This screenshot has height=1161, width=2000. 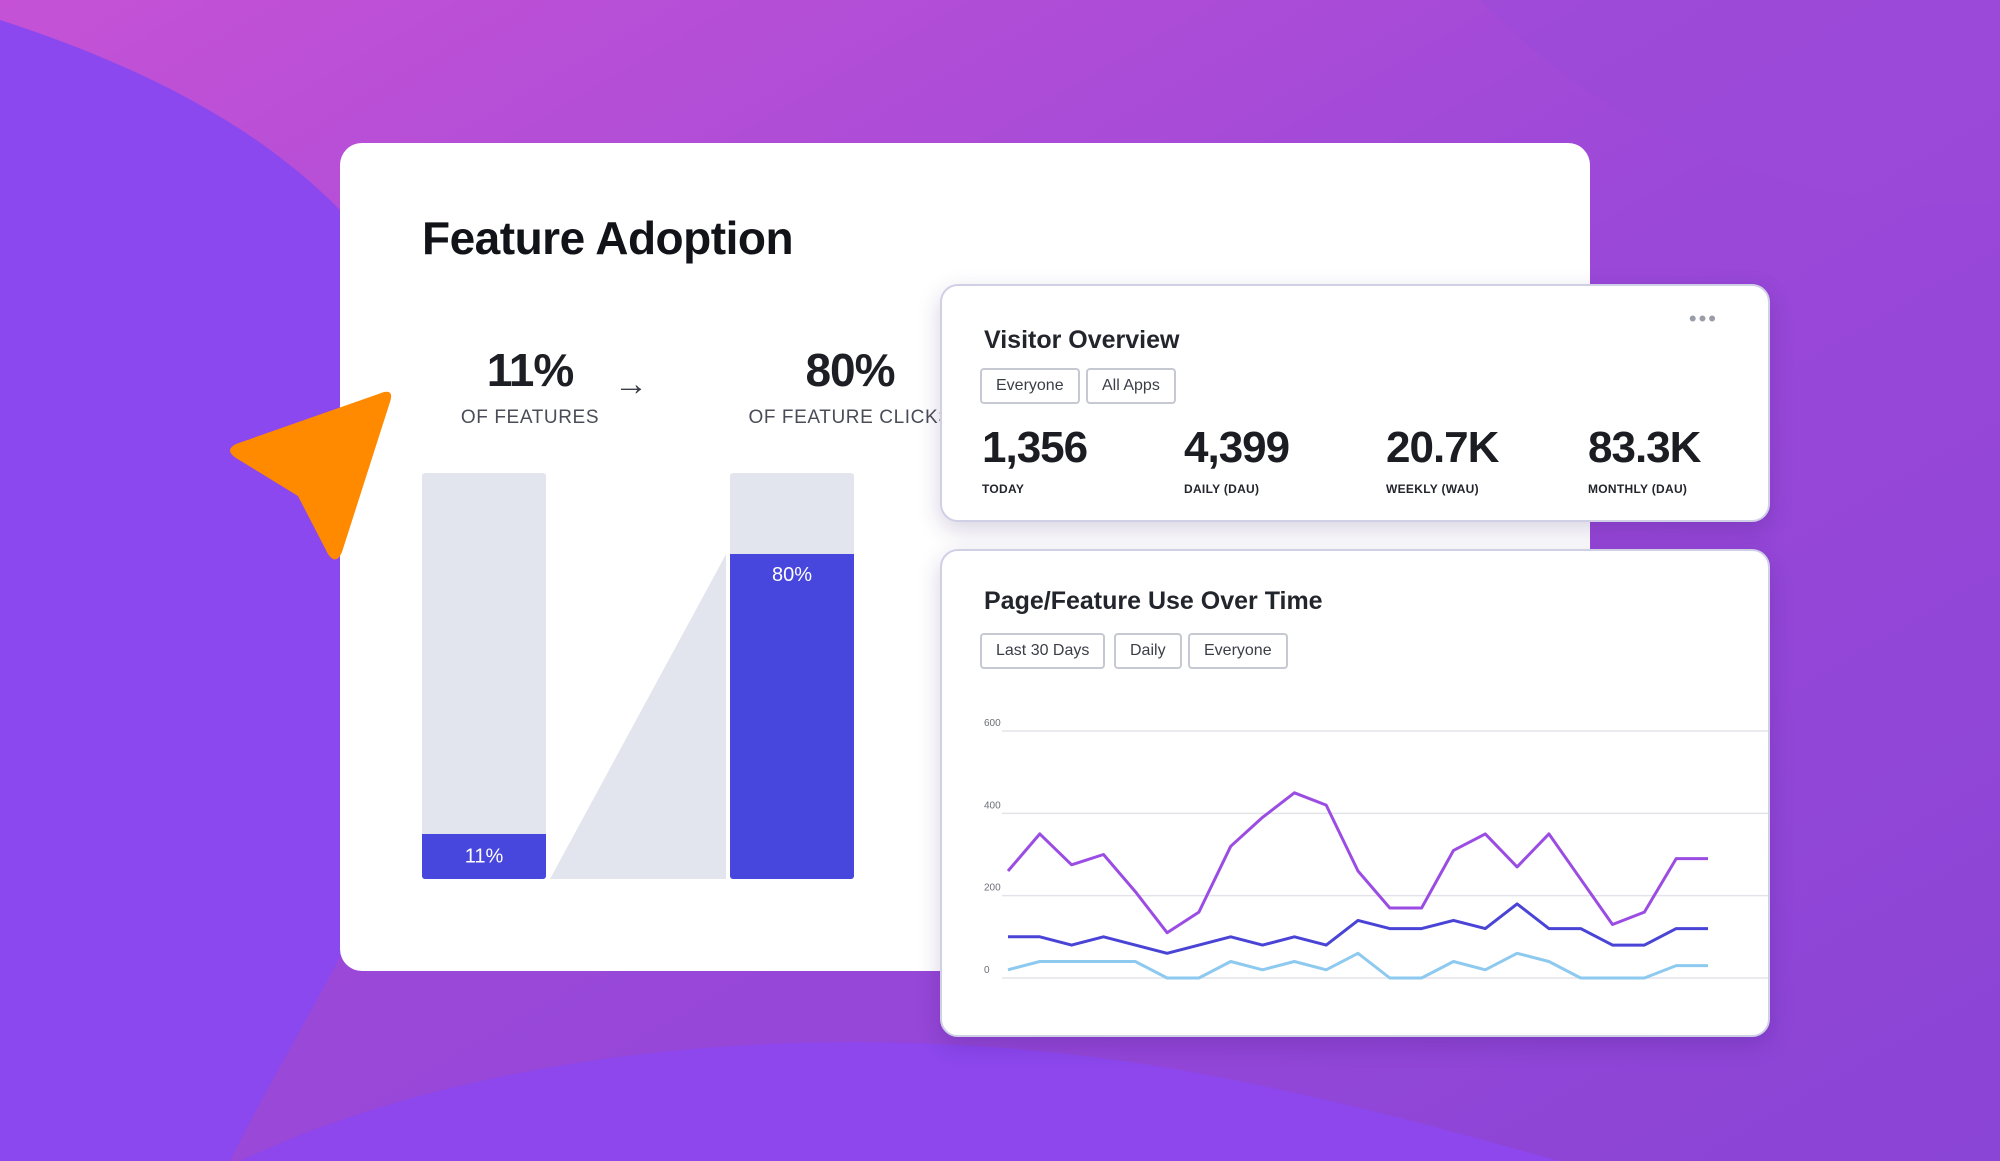 What do you see at coordinates (1131, 386) in the screenshot?
I see `filter-all-apps-button: All Apps` at bounding box center [1131, 386].